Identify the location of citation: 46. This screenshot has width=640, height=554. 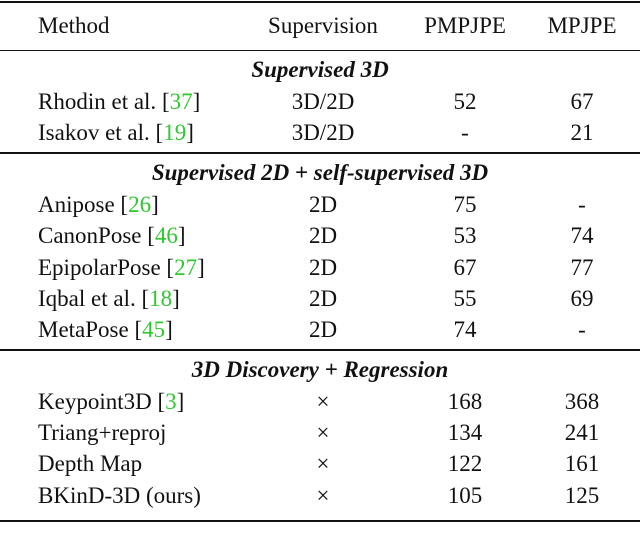
(166, 236).